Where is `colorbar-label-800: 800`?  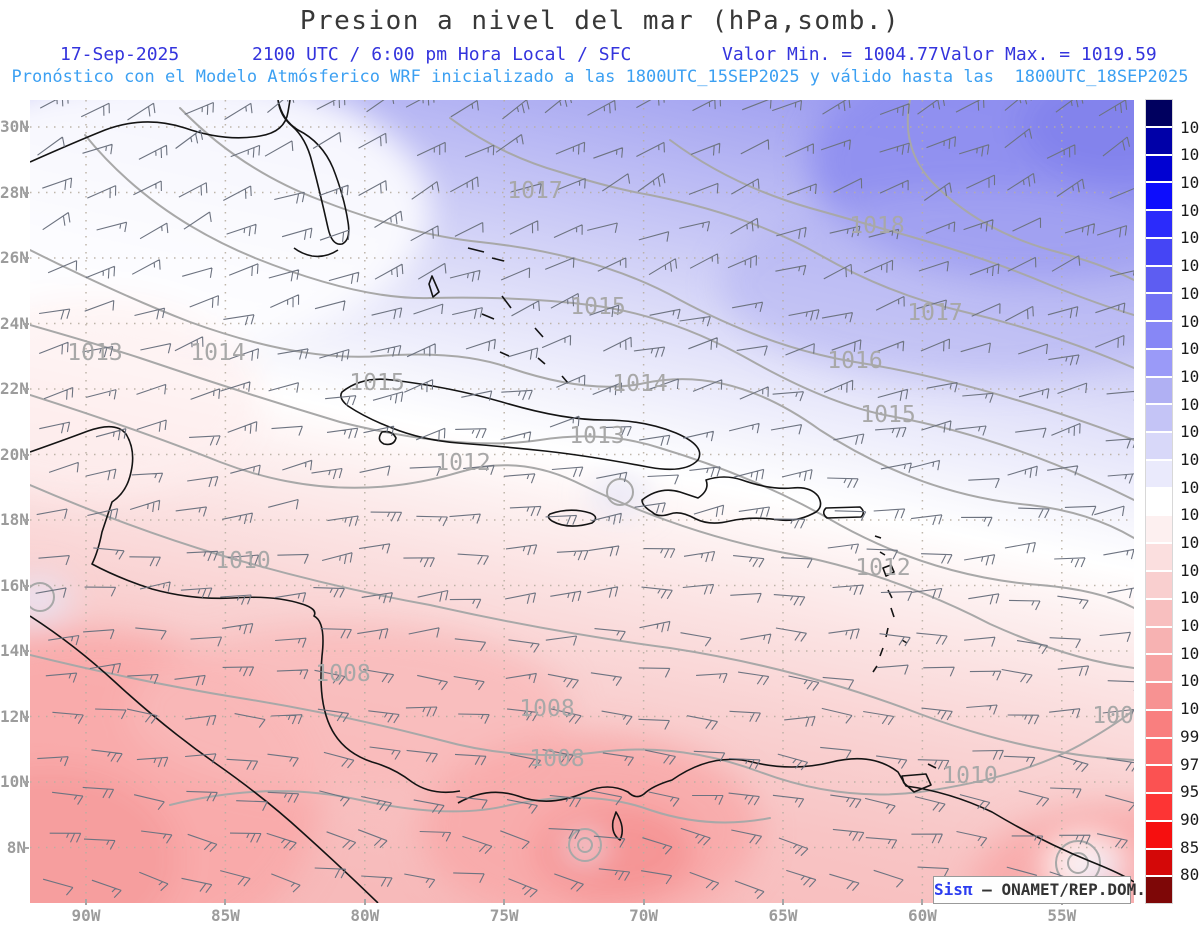 colorbar-label-800: 800 is located at coordinates (1190, 875).